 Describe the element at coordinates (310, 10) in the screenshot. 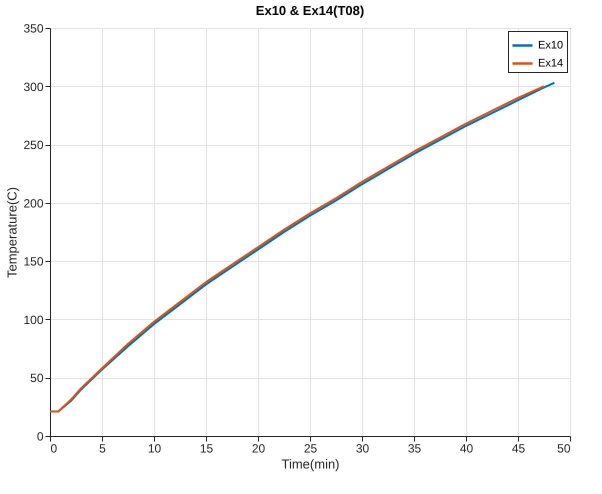

I see `chart-title: Ex10 & Ex14(T08)` at that location.